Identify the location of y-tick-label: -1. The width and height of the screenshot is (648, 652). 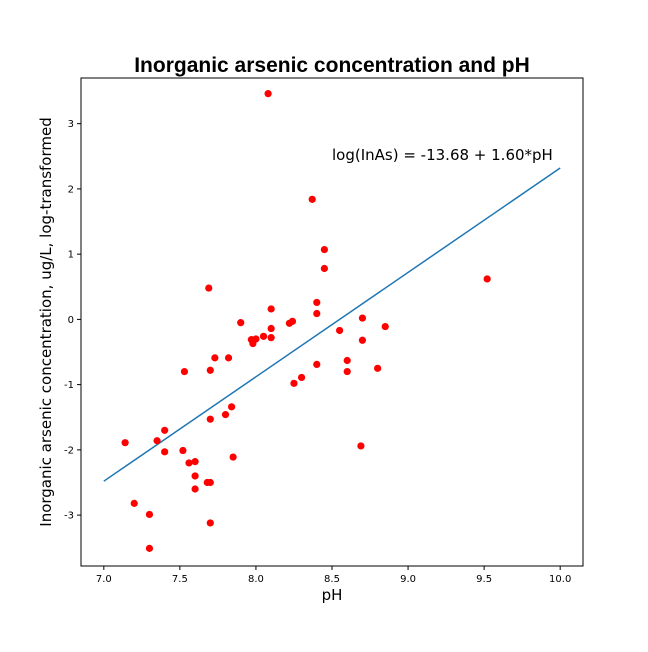
(69, 385).